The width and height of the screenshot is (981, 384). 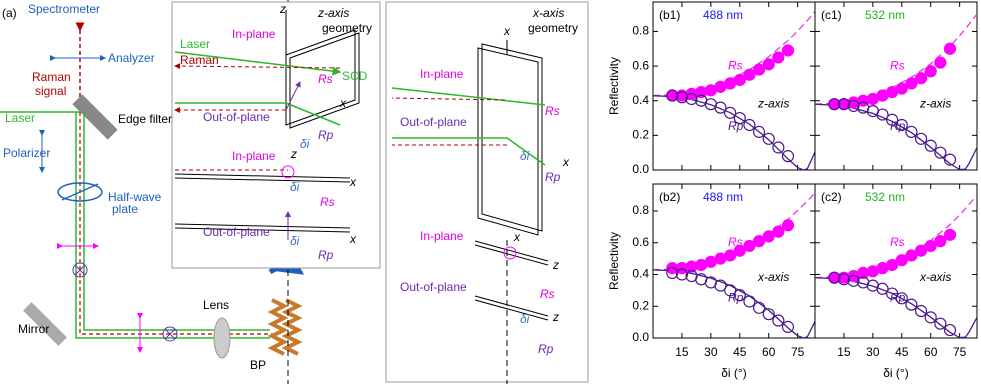 I want to click on diagram-label: Polarizer, so click(x=26, y=153).